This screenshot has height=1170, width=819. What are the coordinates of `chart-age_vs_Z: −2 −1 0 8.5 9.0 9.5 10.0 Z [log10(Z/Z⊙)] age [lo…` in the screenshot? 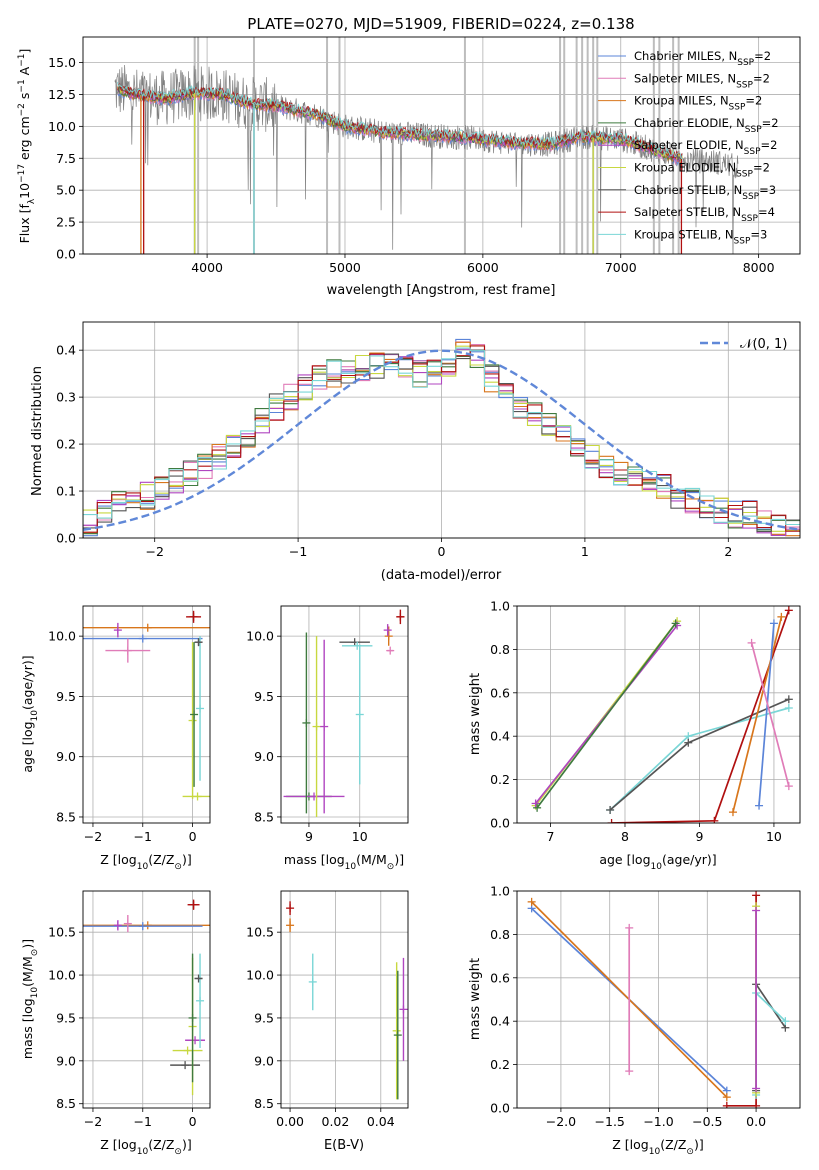 It's located at (115, 738).